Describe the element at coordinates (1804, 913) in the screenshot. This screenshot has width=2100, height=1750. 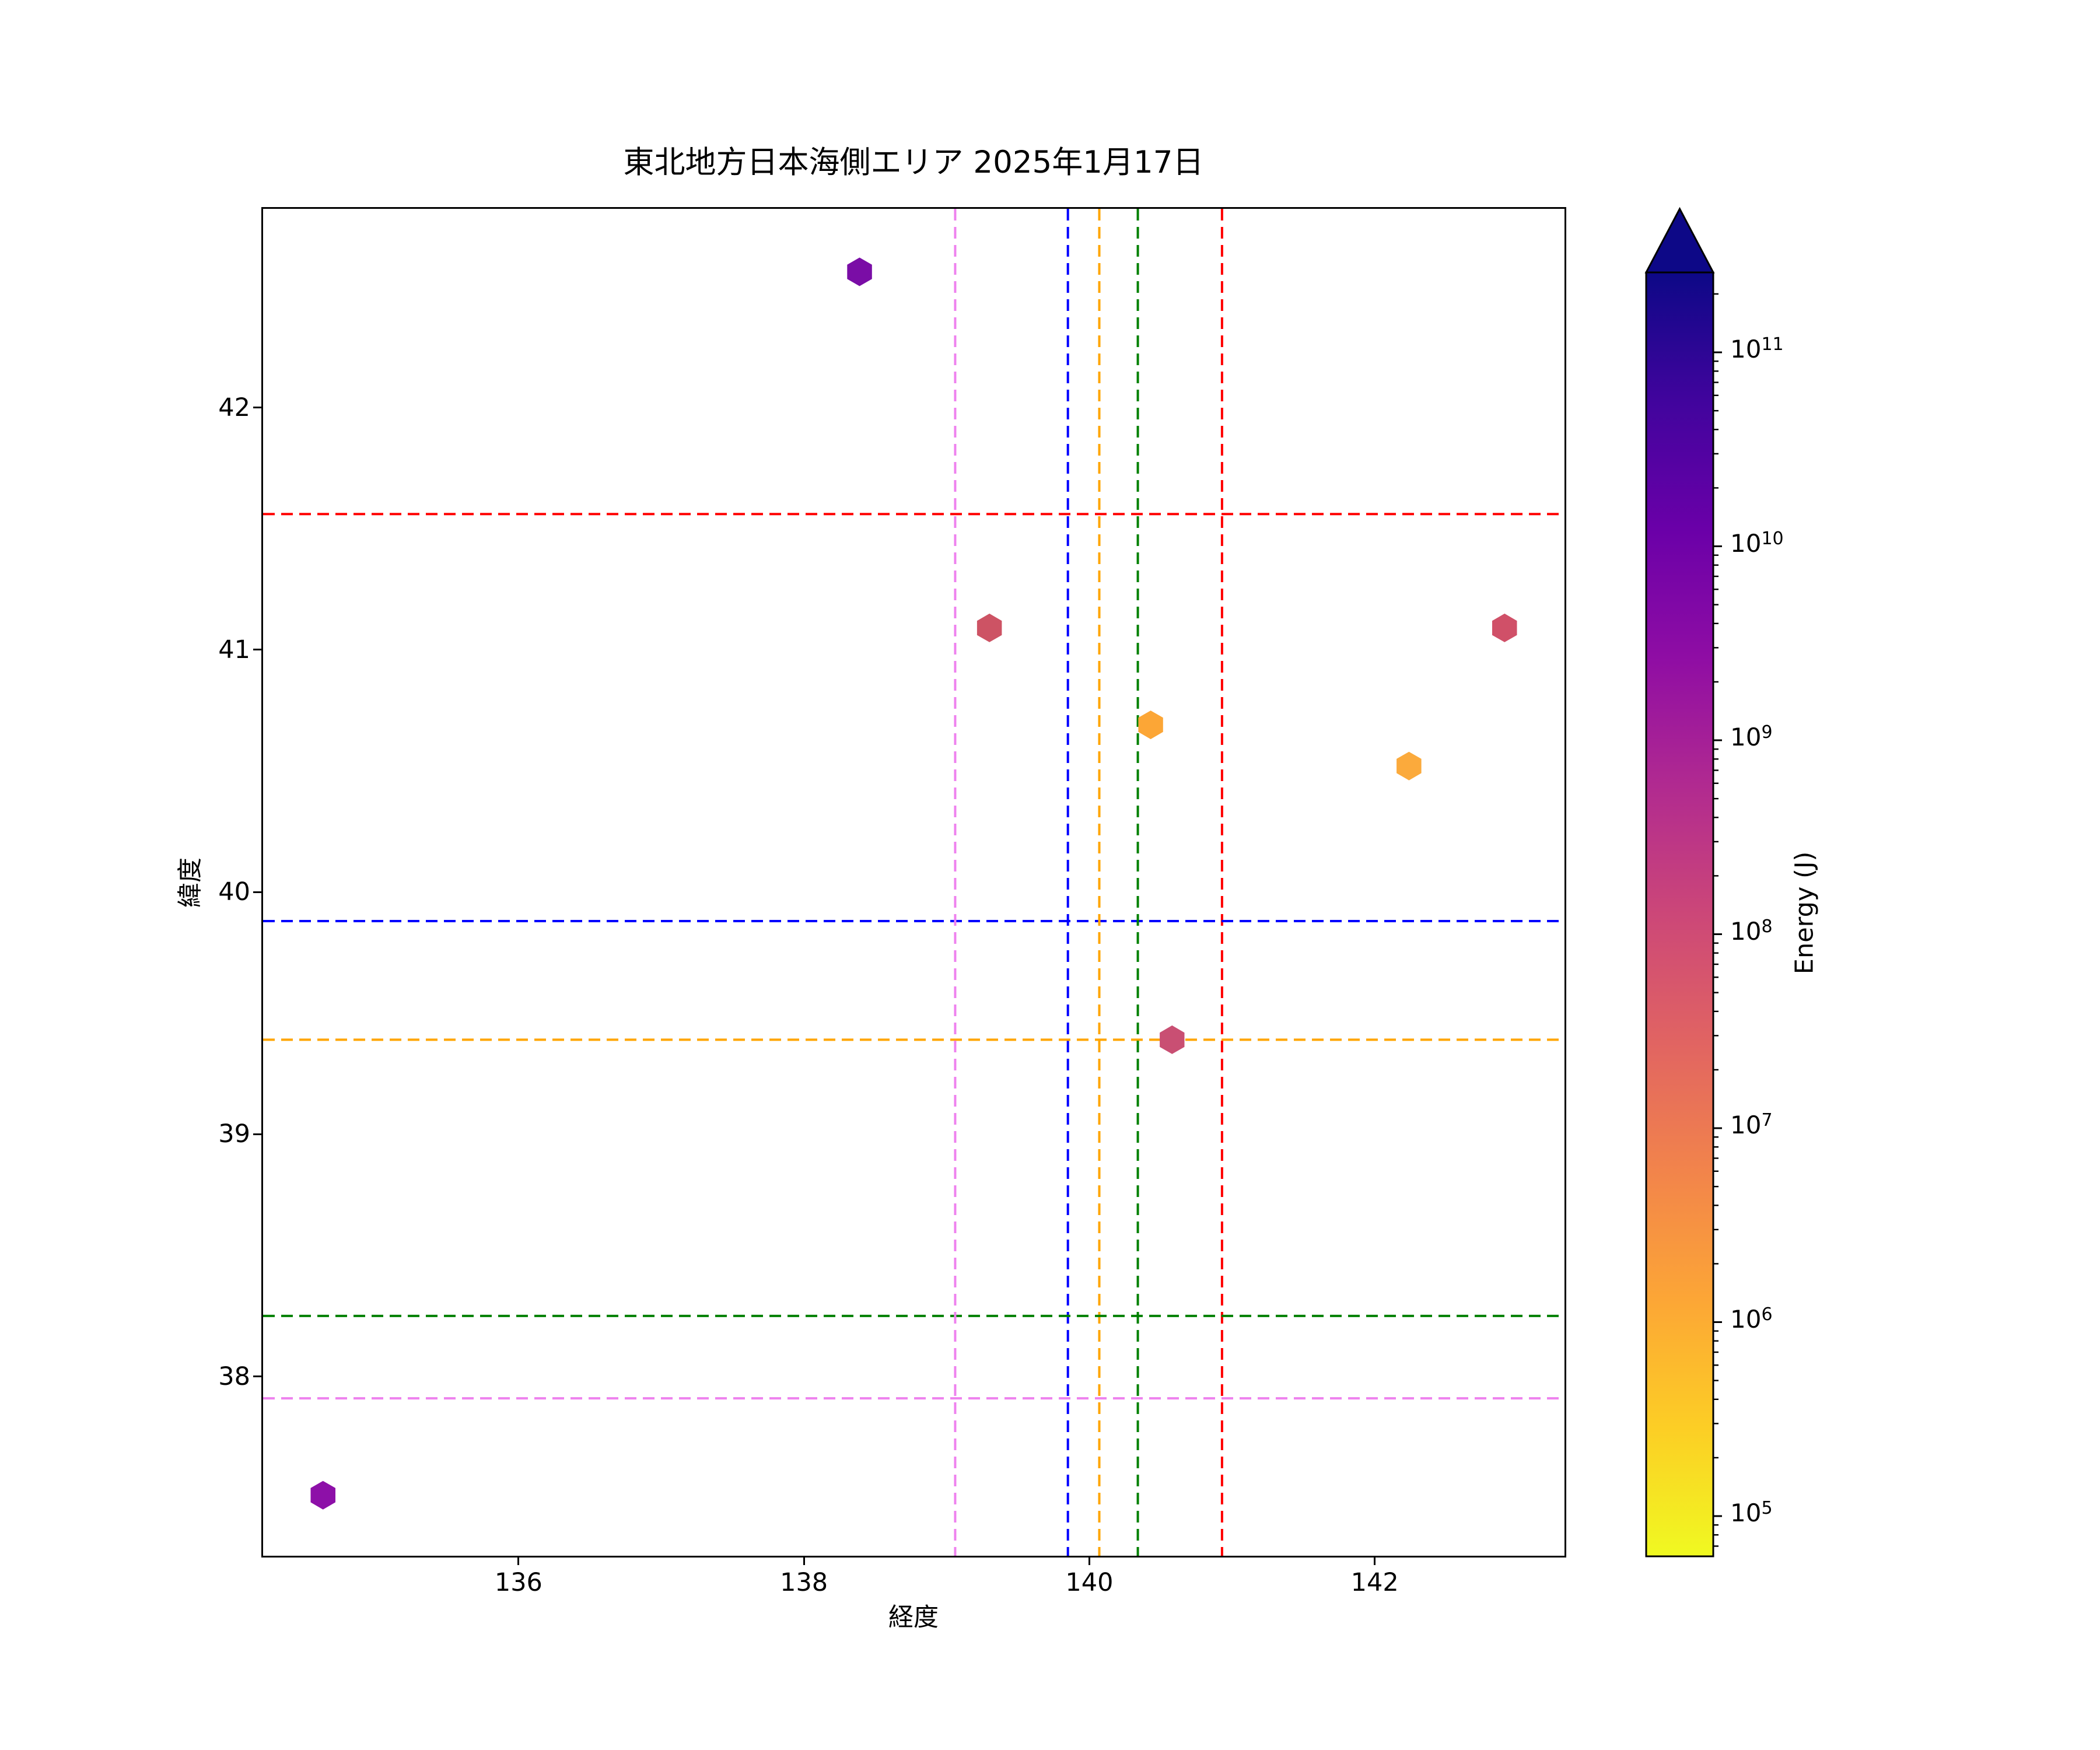
I see `colorbar-axis-label: Energy (J)` at that location.